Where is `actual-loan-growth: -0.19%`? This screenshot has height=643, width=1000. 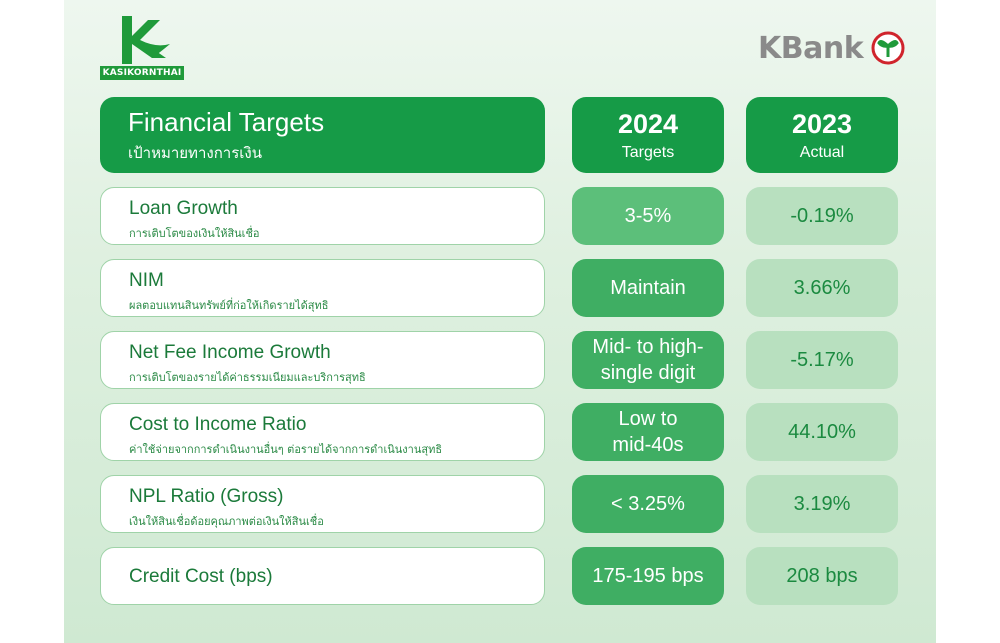 actual-loan-growth: -0.19% is located at coordinates (822, 216).